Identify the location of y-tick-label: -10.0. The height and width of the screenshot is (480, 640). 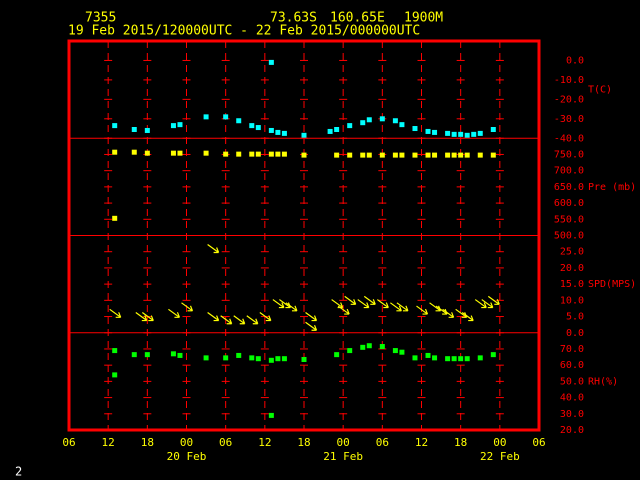
(569, 80).